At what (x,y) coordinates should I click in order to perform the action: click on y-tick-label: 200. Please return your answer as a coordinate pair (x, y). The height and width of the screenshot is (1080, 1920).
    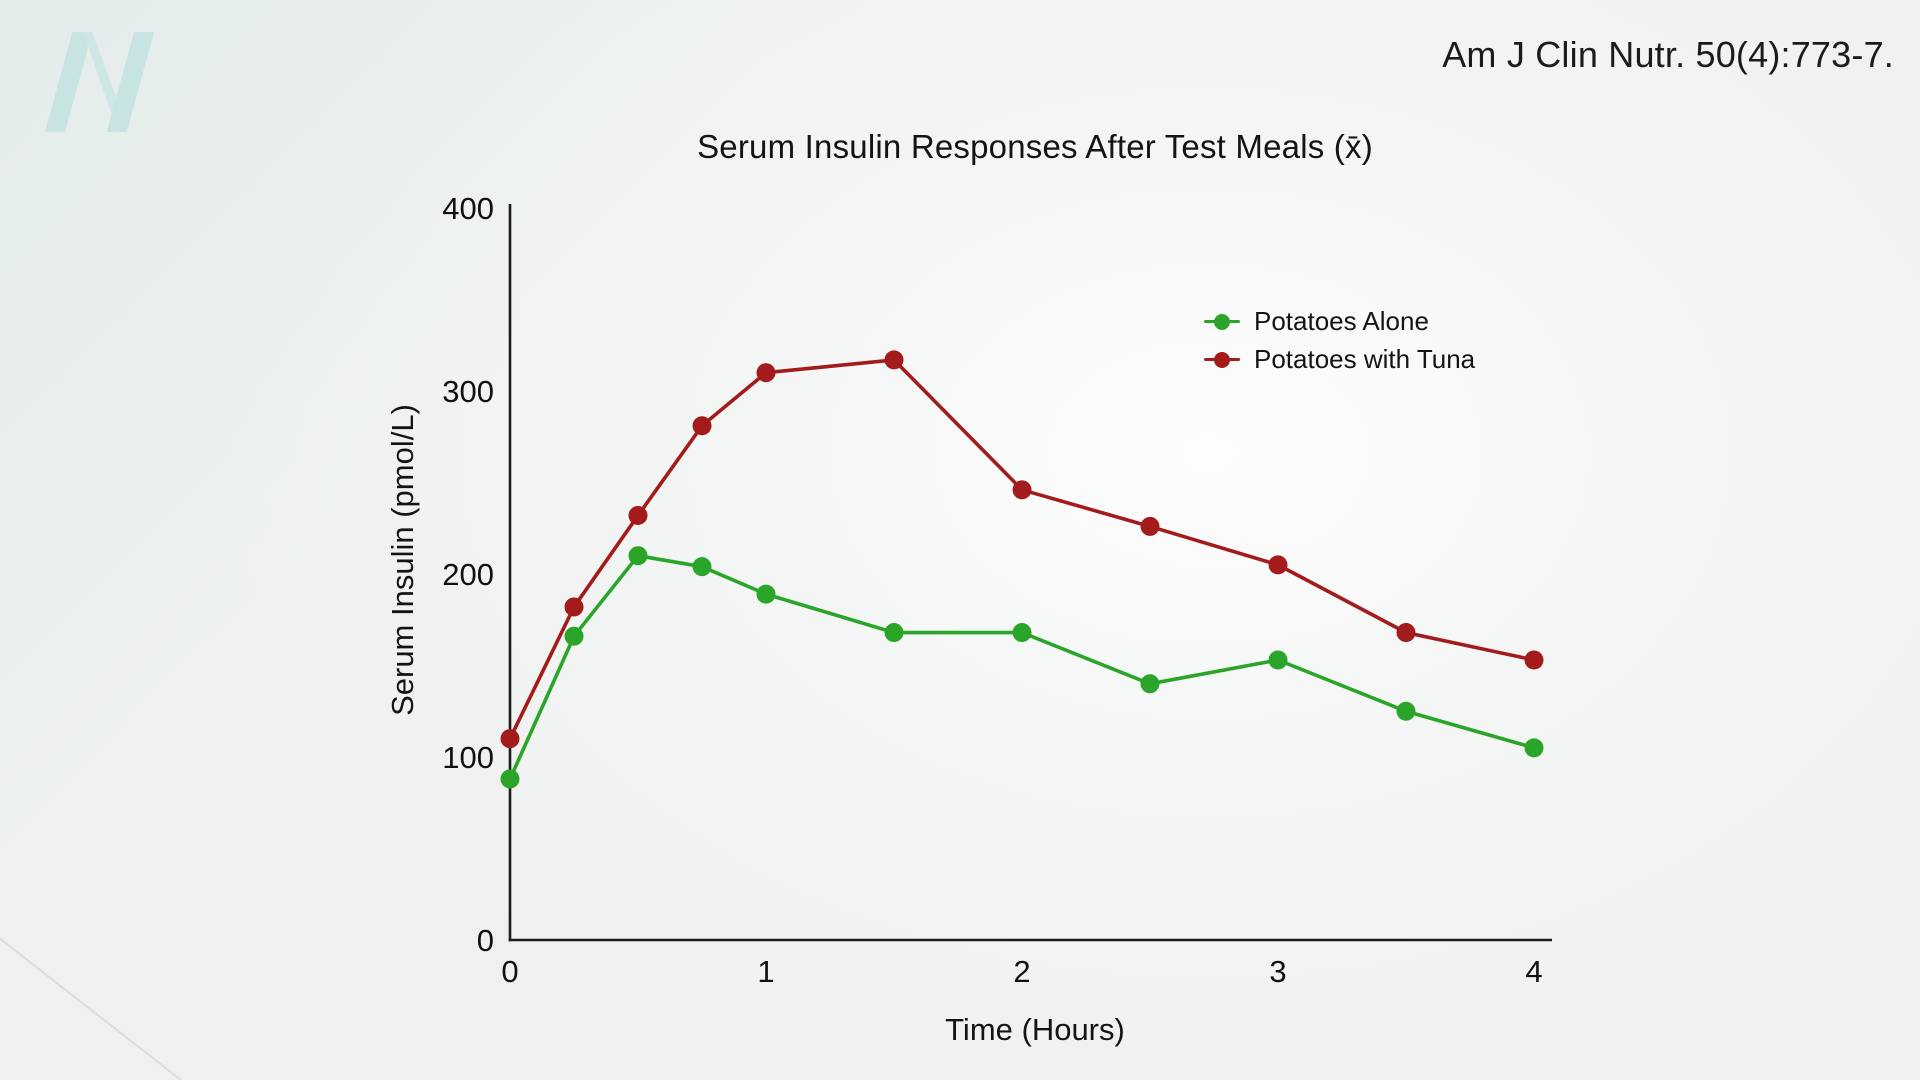
    Looking at the image, I should click on (468, 574).